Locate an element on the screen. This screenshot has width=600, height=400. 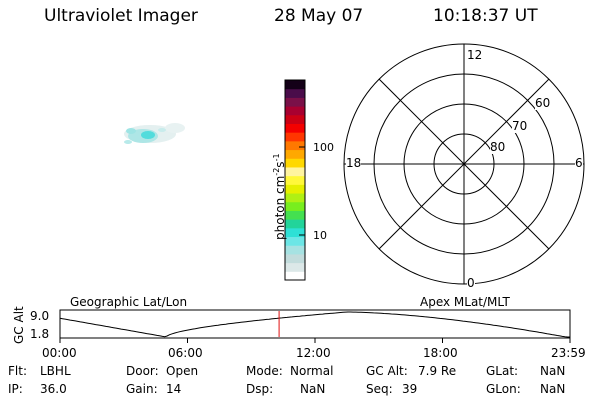
dsp-label: Dsp: is located at coordinates (260, 389).